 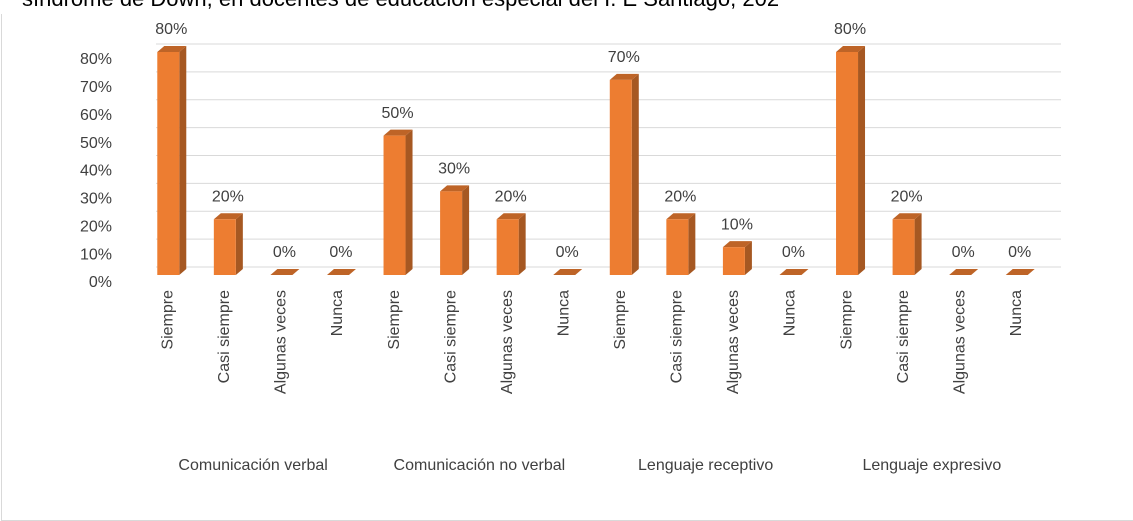 I want to click on y-tick-label: 60%, so click(x=96, y=115).